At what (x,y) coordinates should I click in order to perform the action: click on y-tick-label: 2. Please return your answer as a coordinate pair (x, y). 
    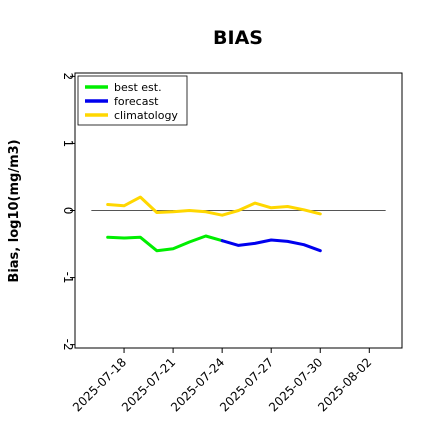
    Looking at the image, I should click on (68, 77).